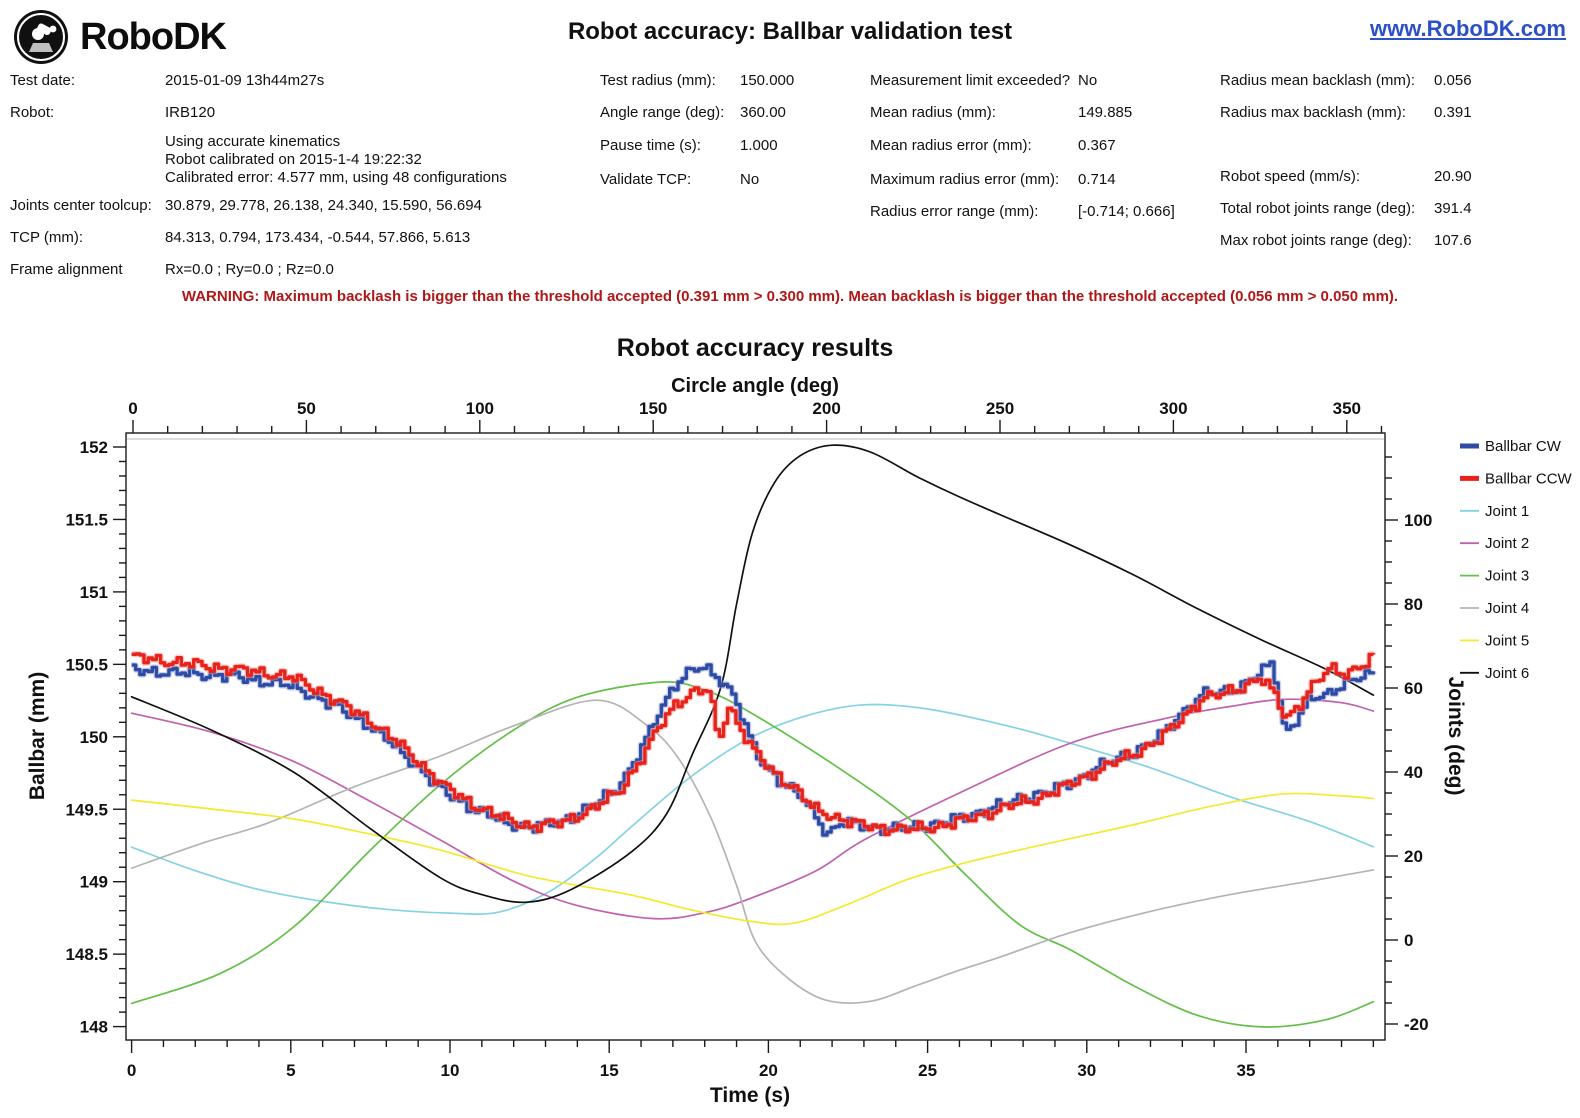 This screenshot has height=1118, width=1580. I want to click on field-label: Robot speed (mm/s):, so click(1290, 176).